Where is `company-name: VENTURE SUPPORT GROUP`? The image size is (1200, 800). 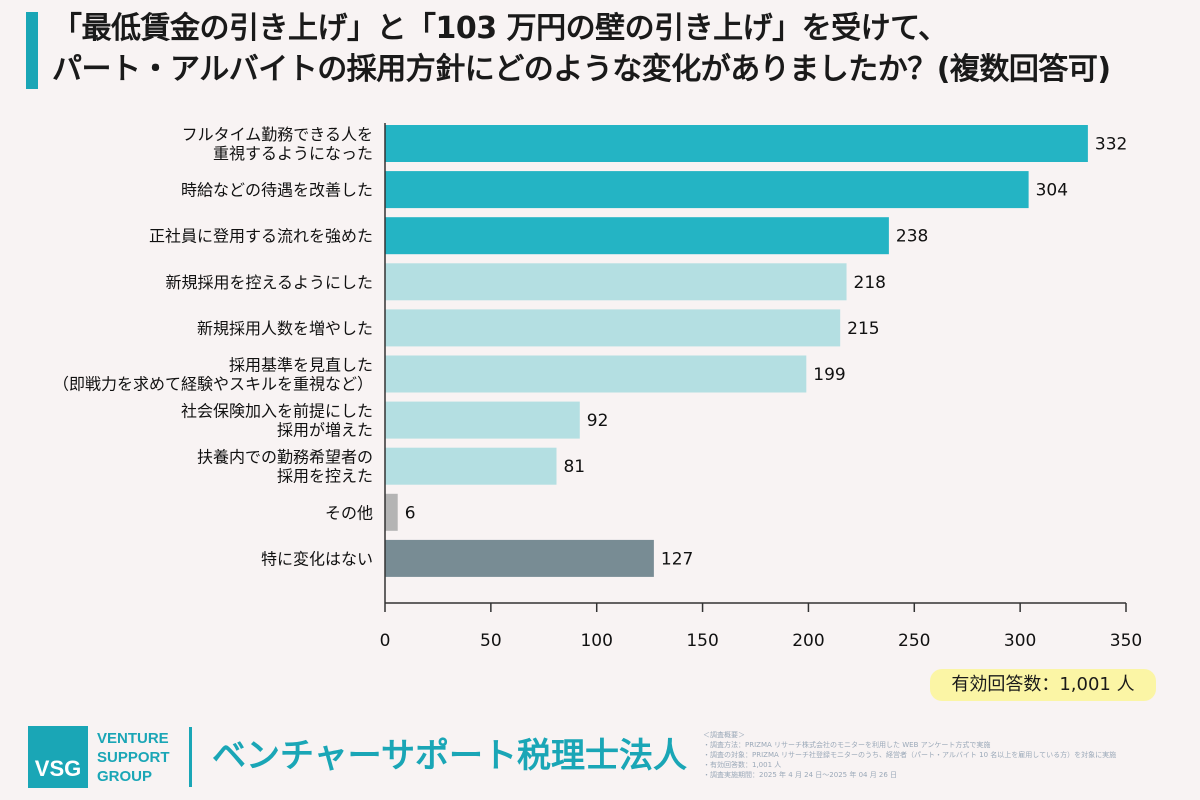 company-name: VENTURE SUPPORT GROUP is located at coordinates (137, 757).